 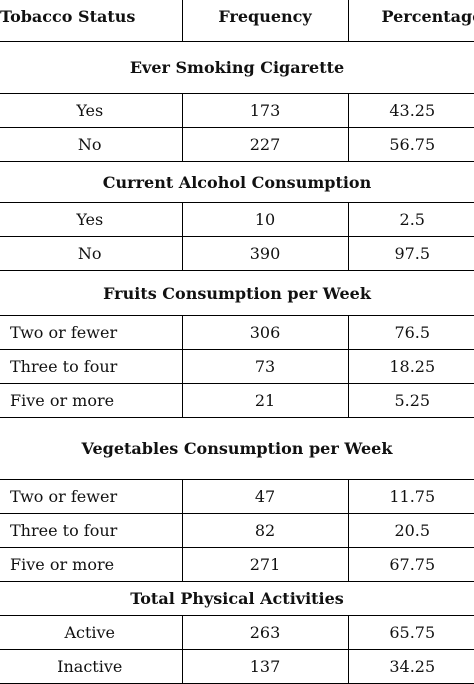 I want to click on section-row: Fruits Consumption per Week, so click(x=237, y=293).